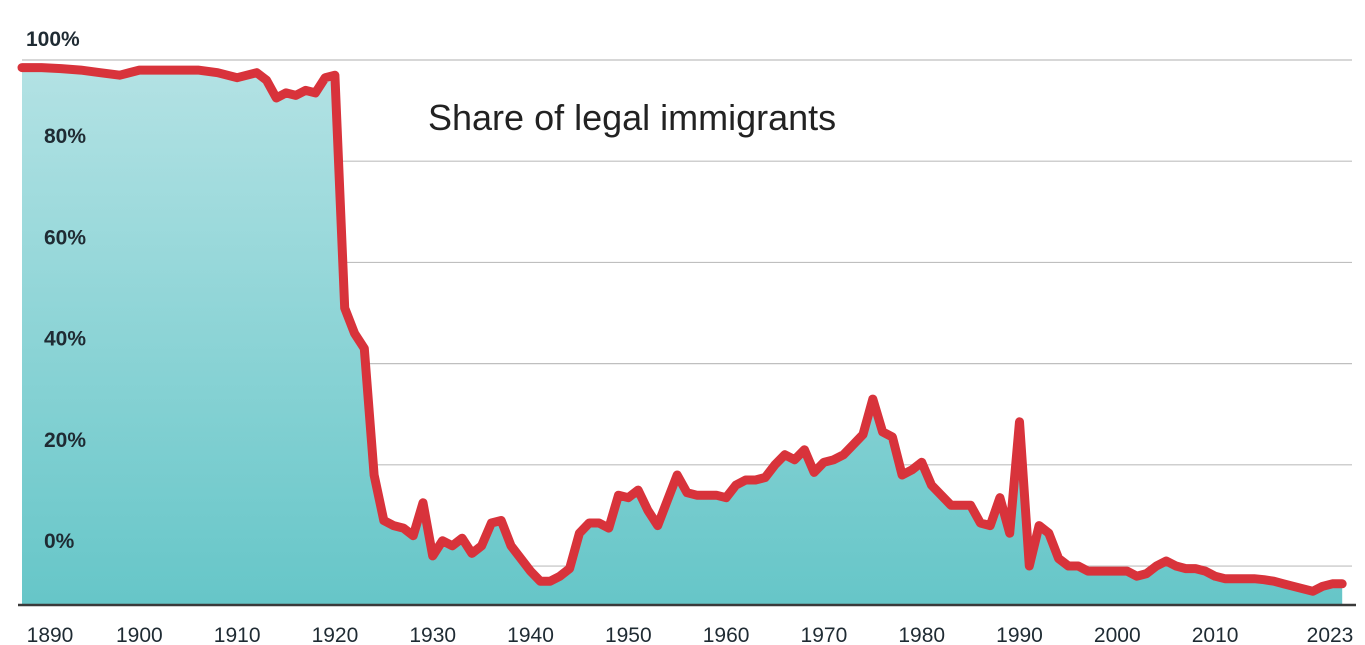 The image size is (1365, 645). Describe the element at coordinates (65, 136) in the screenshot. I see `y-tick-label: 80%` at that location.